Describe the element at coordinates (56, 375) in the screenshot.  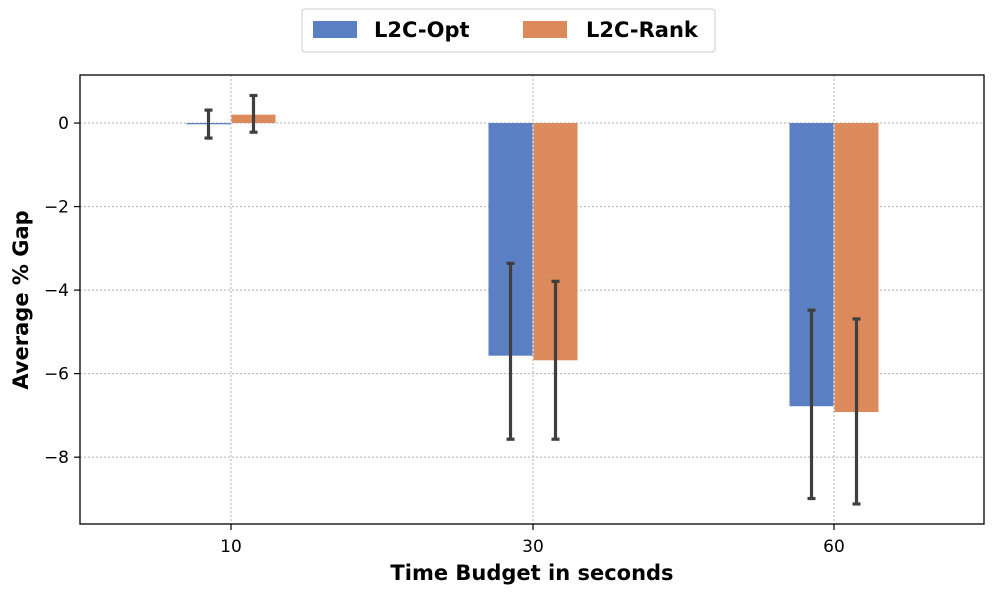
I see `y-tick-label: −6` at that location.